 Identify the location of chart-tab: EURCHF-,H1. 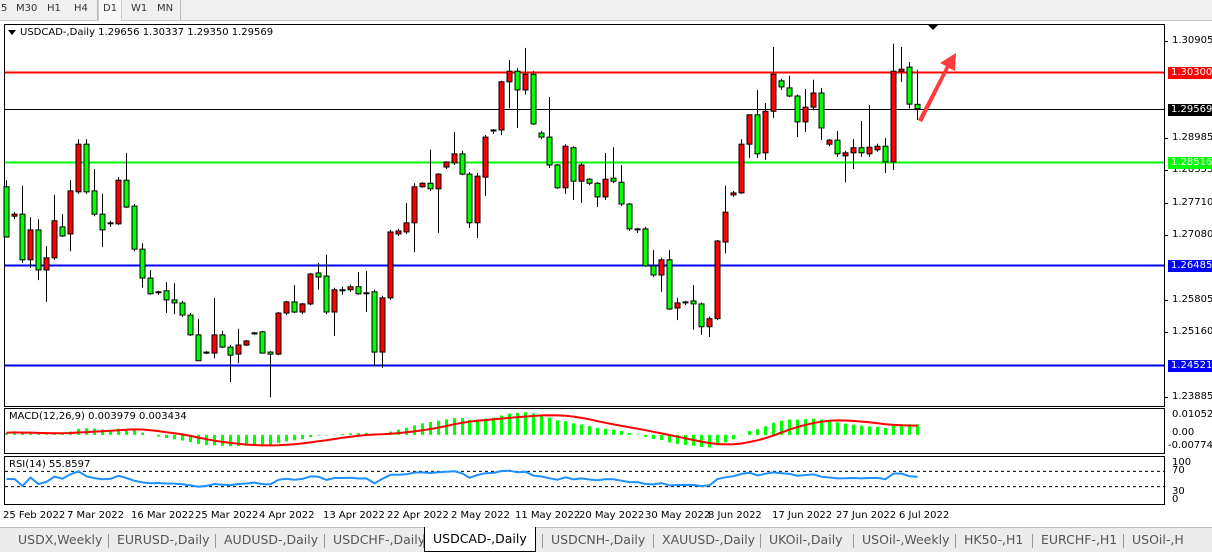
(1079, 539).